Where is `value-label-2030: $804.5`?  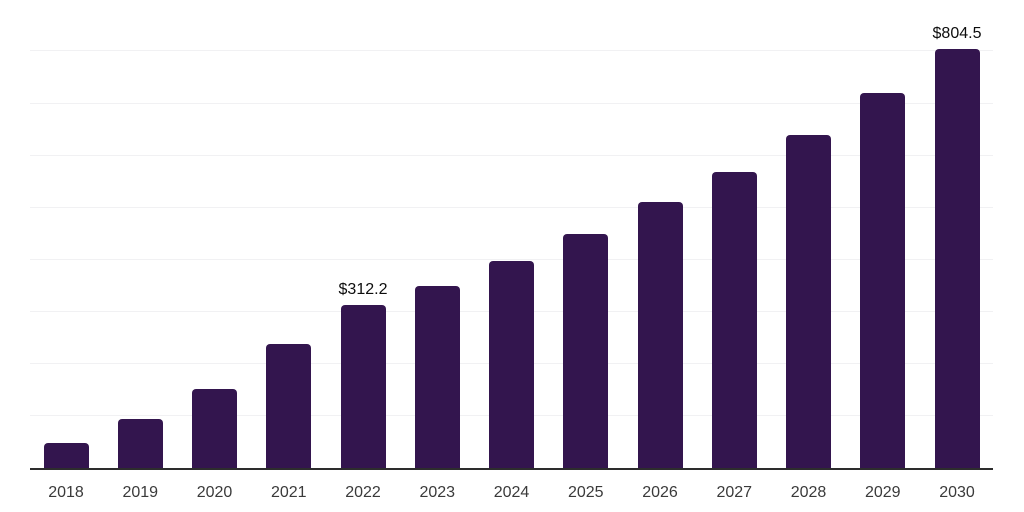 value-label-2030: $804.5 is located at coordinates (957, 34).